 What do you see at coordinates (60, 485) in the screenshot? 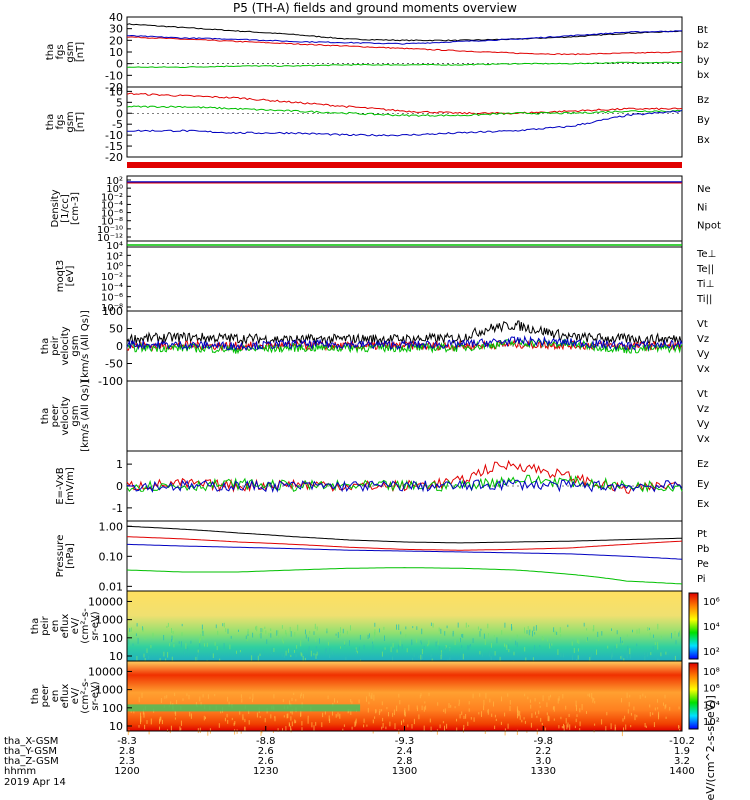
I see `ylabel-text: E=-VxB` at bounding box center [60, 485].